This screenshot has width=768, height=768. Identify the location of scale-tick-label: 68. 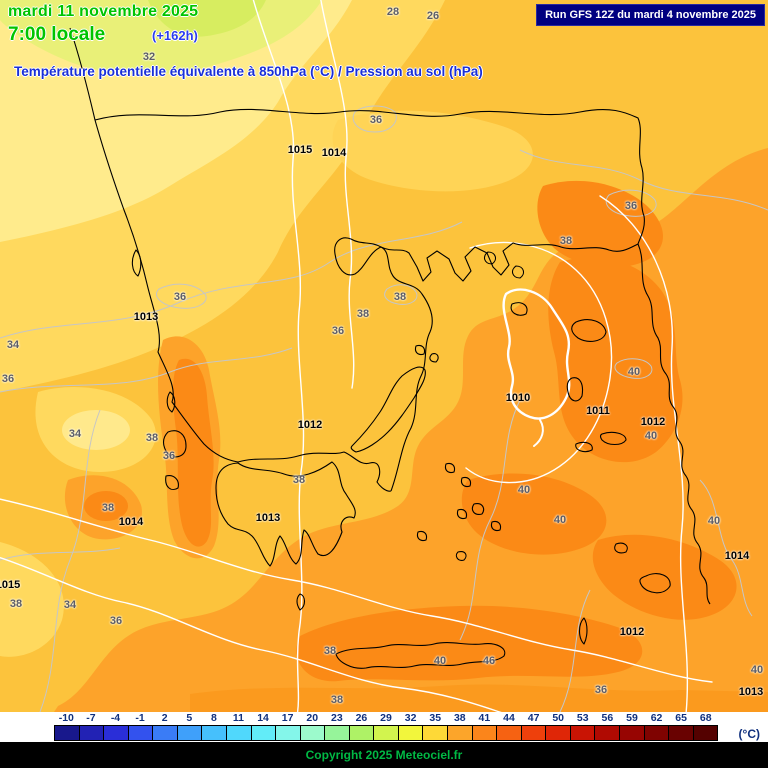
(705, 718).